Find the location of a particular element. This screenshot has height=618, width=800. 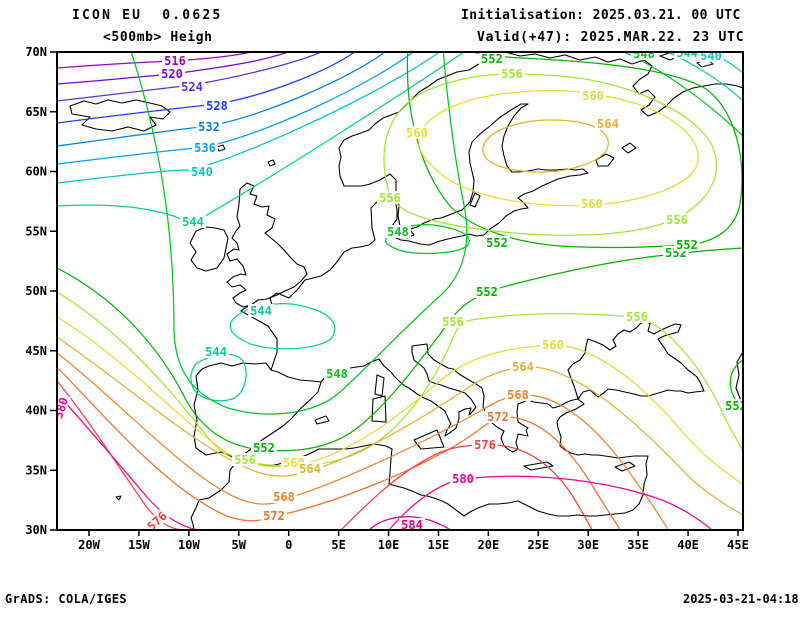

contour-label-group: 524 is located at coordinates (192, 87).